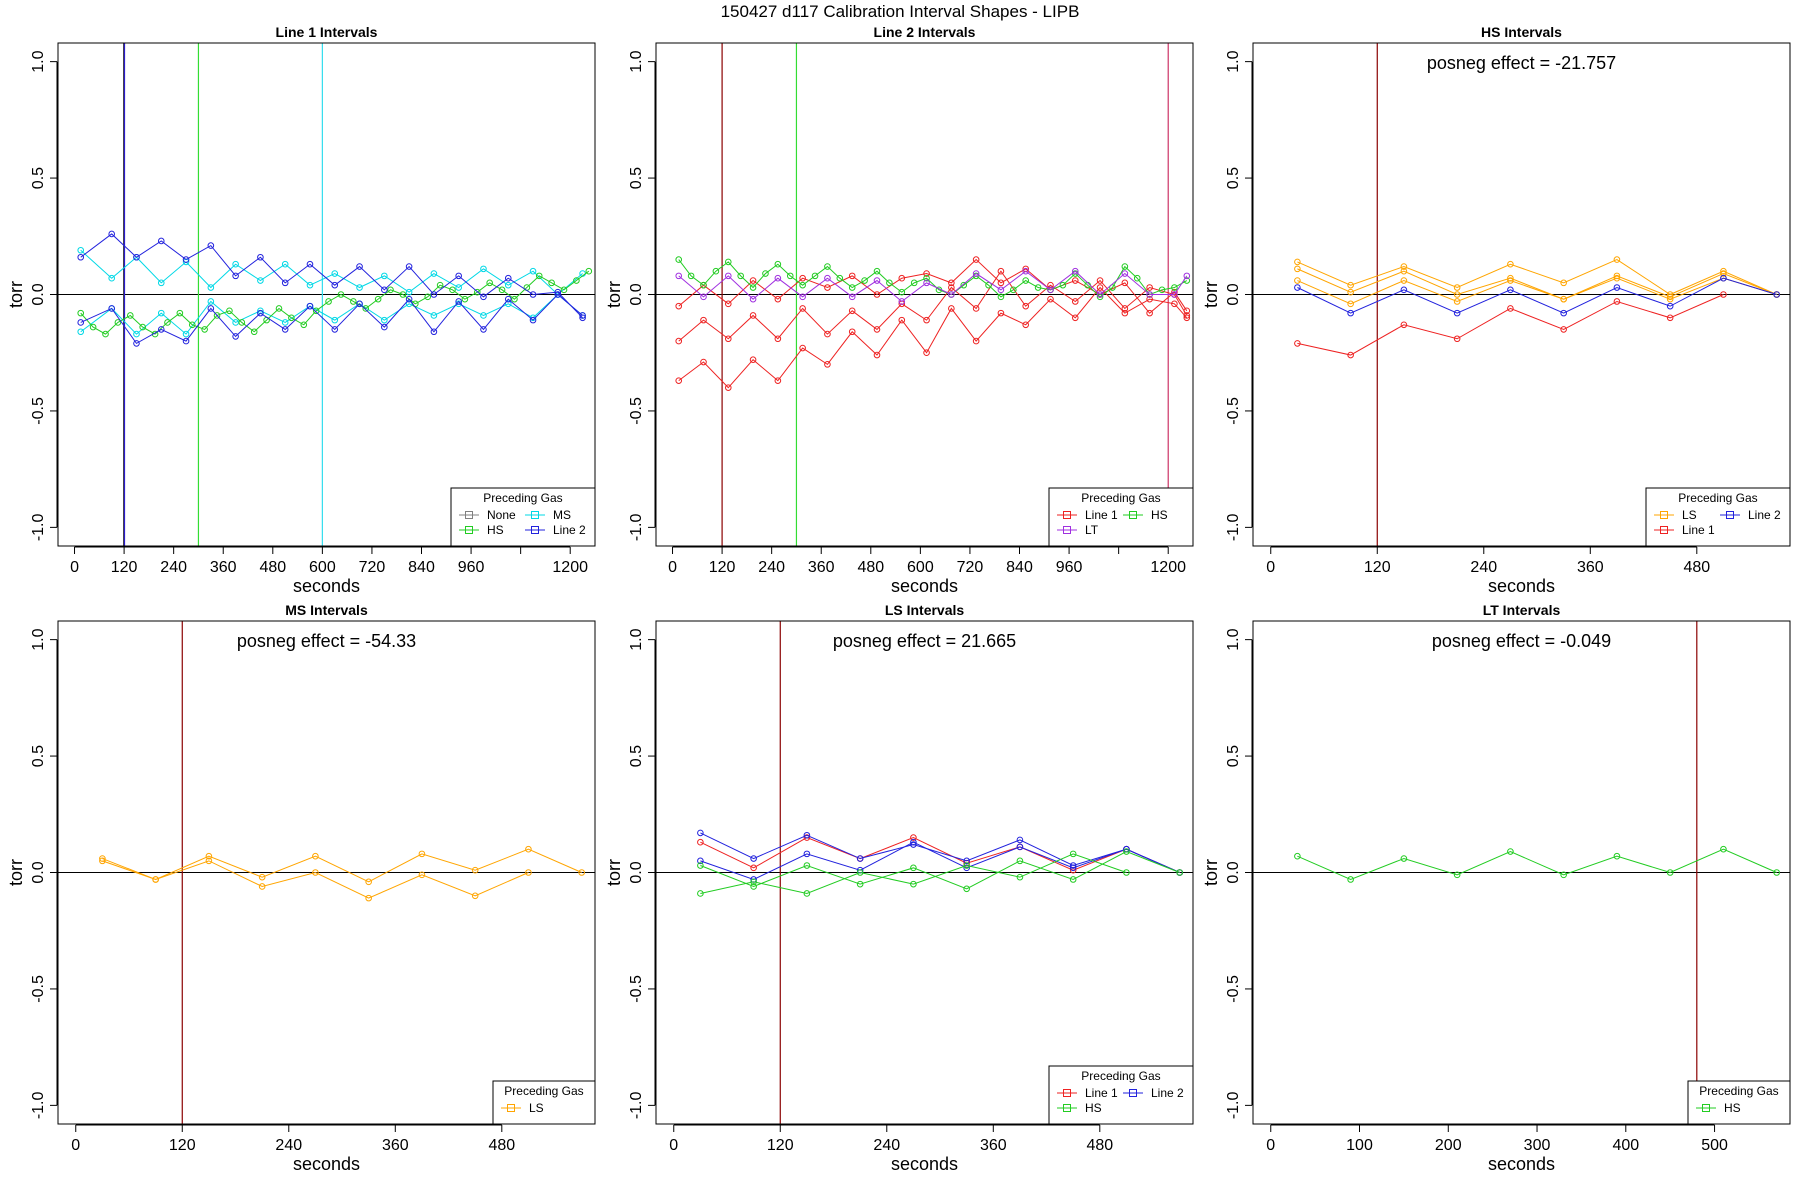  I want to click on legend: Preceding Gas LS, so click(544, 1102).